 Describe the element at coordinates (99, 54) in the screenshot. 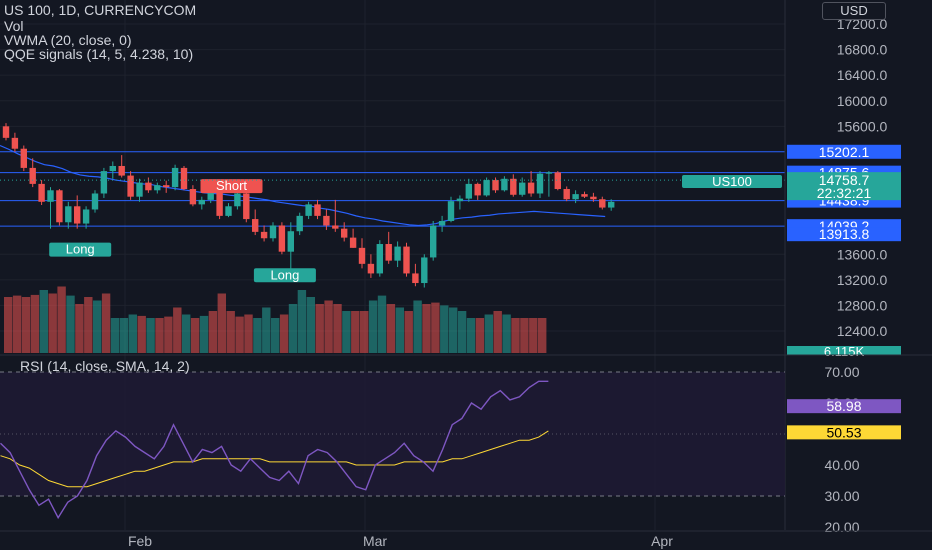

I see `legend-qqe: QQE signals (14, 5, 4.238, 10)` at that location.